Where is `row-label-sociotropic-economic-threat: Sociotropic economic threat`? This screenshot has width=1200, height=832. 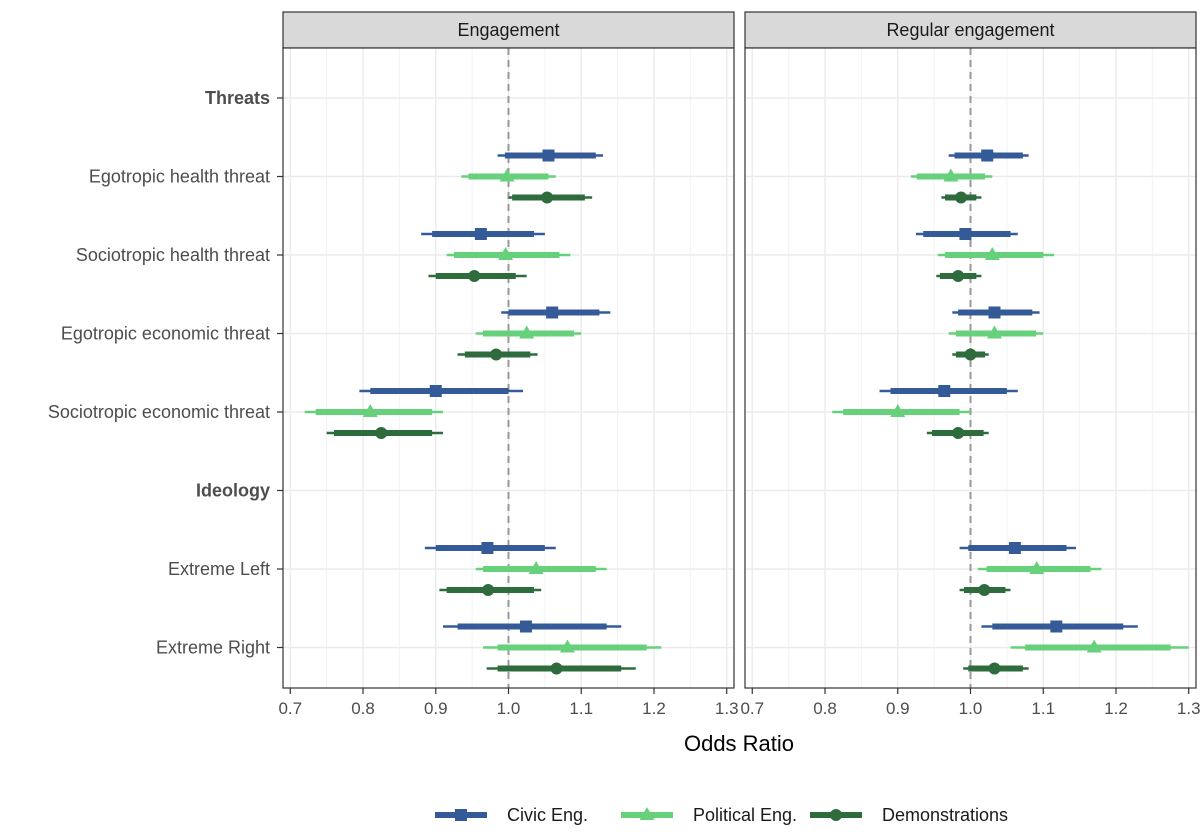 row-label-sociotropic-economic-threat: Sociotropic economic threat is located at coordinates (159, 412).